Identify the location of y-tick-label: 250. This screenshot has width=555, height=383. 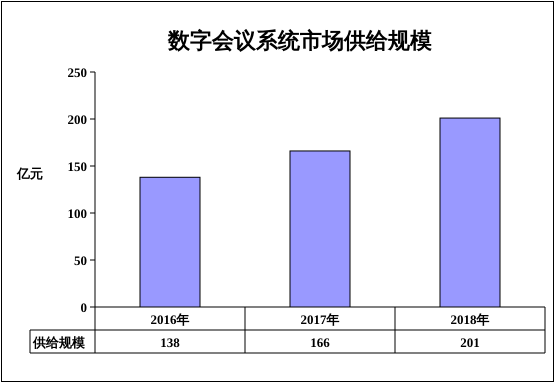
(77, 72).